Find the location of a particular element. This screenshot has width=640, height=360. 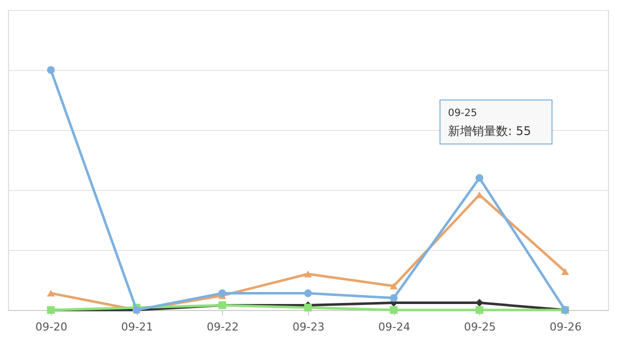

annotation: 新增销量数: 55 is located at coordinates (490, 131).